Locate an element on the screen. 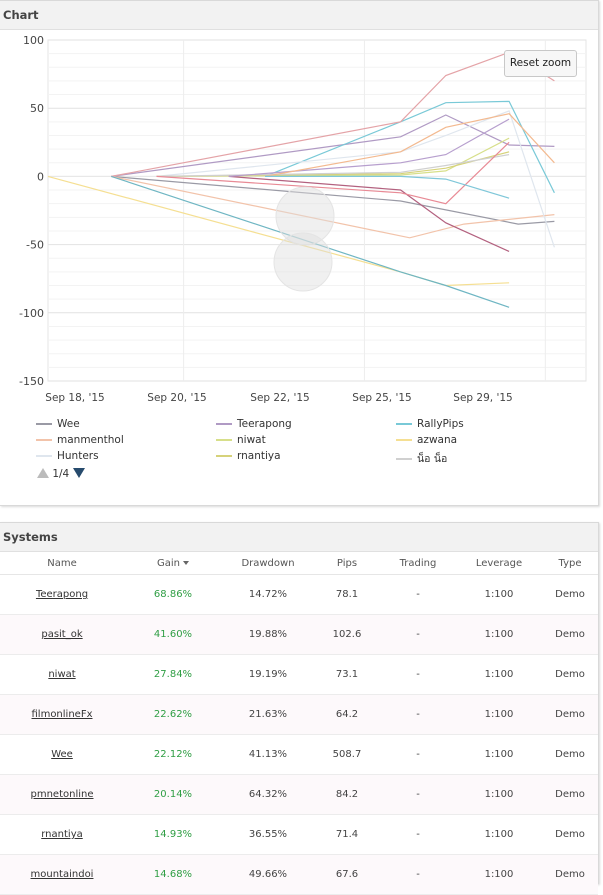  legend-item: manmenthol is located at coordinates (80, 441).